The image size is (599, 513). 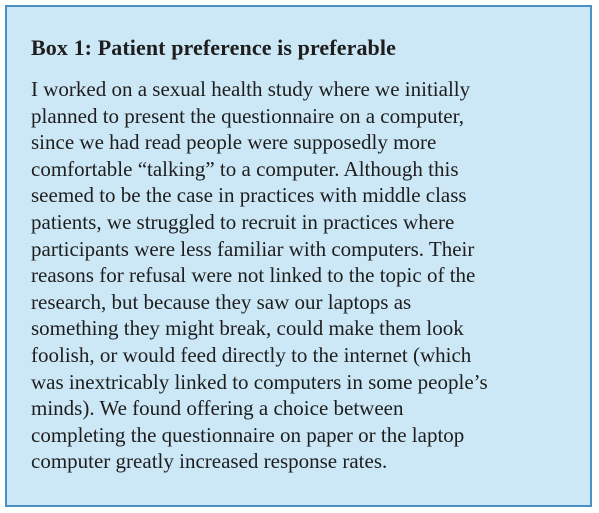 I want to click on box-title: Box 1: Patient preference is preferable, so click(x=213, y=47).